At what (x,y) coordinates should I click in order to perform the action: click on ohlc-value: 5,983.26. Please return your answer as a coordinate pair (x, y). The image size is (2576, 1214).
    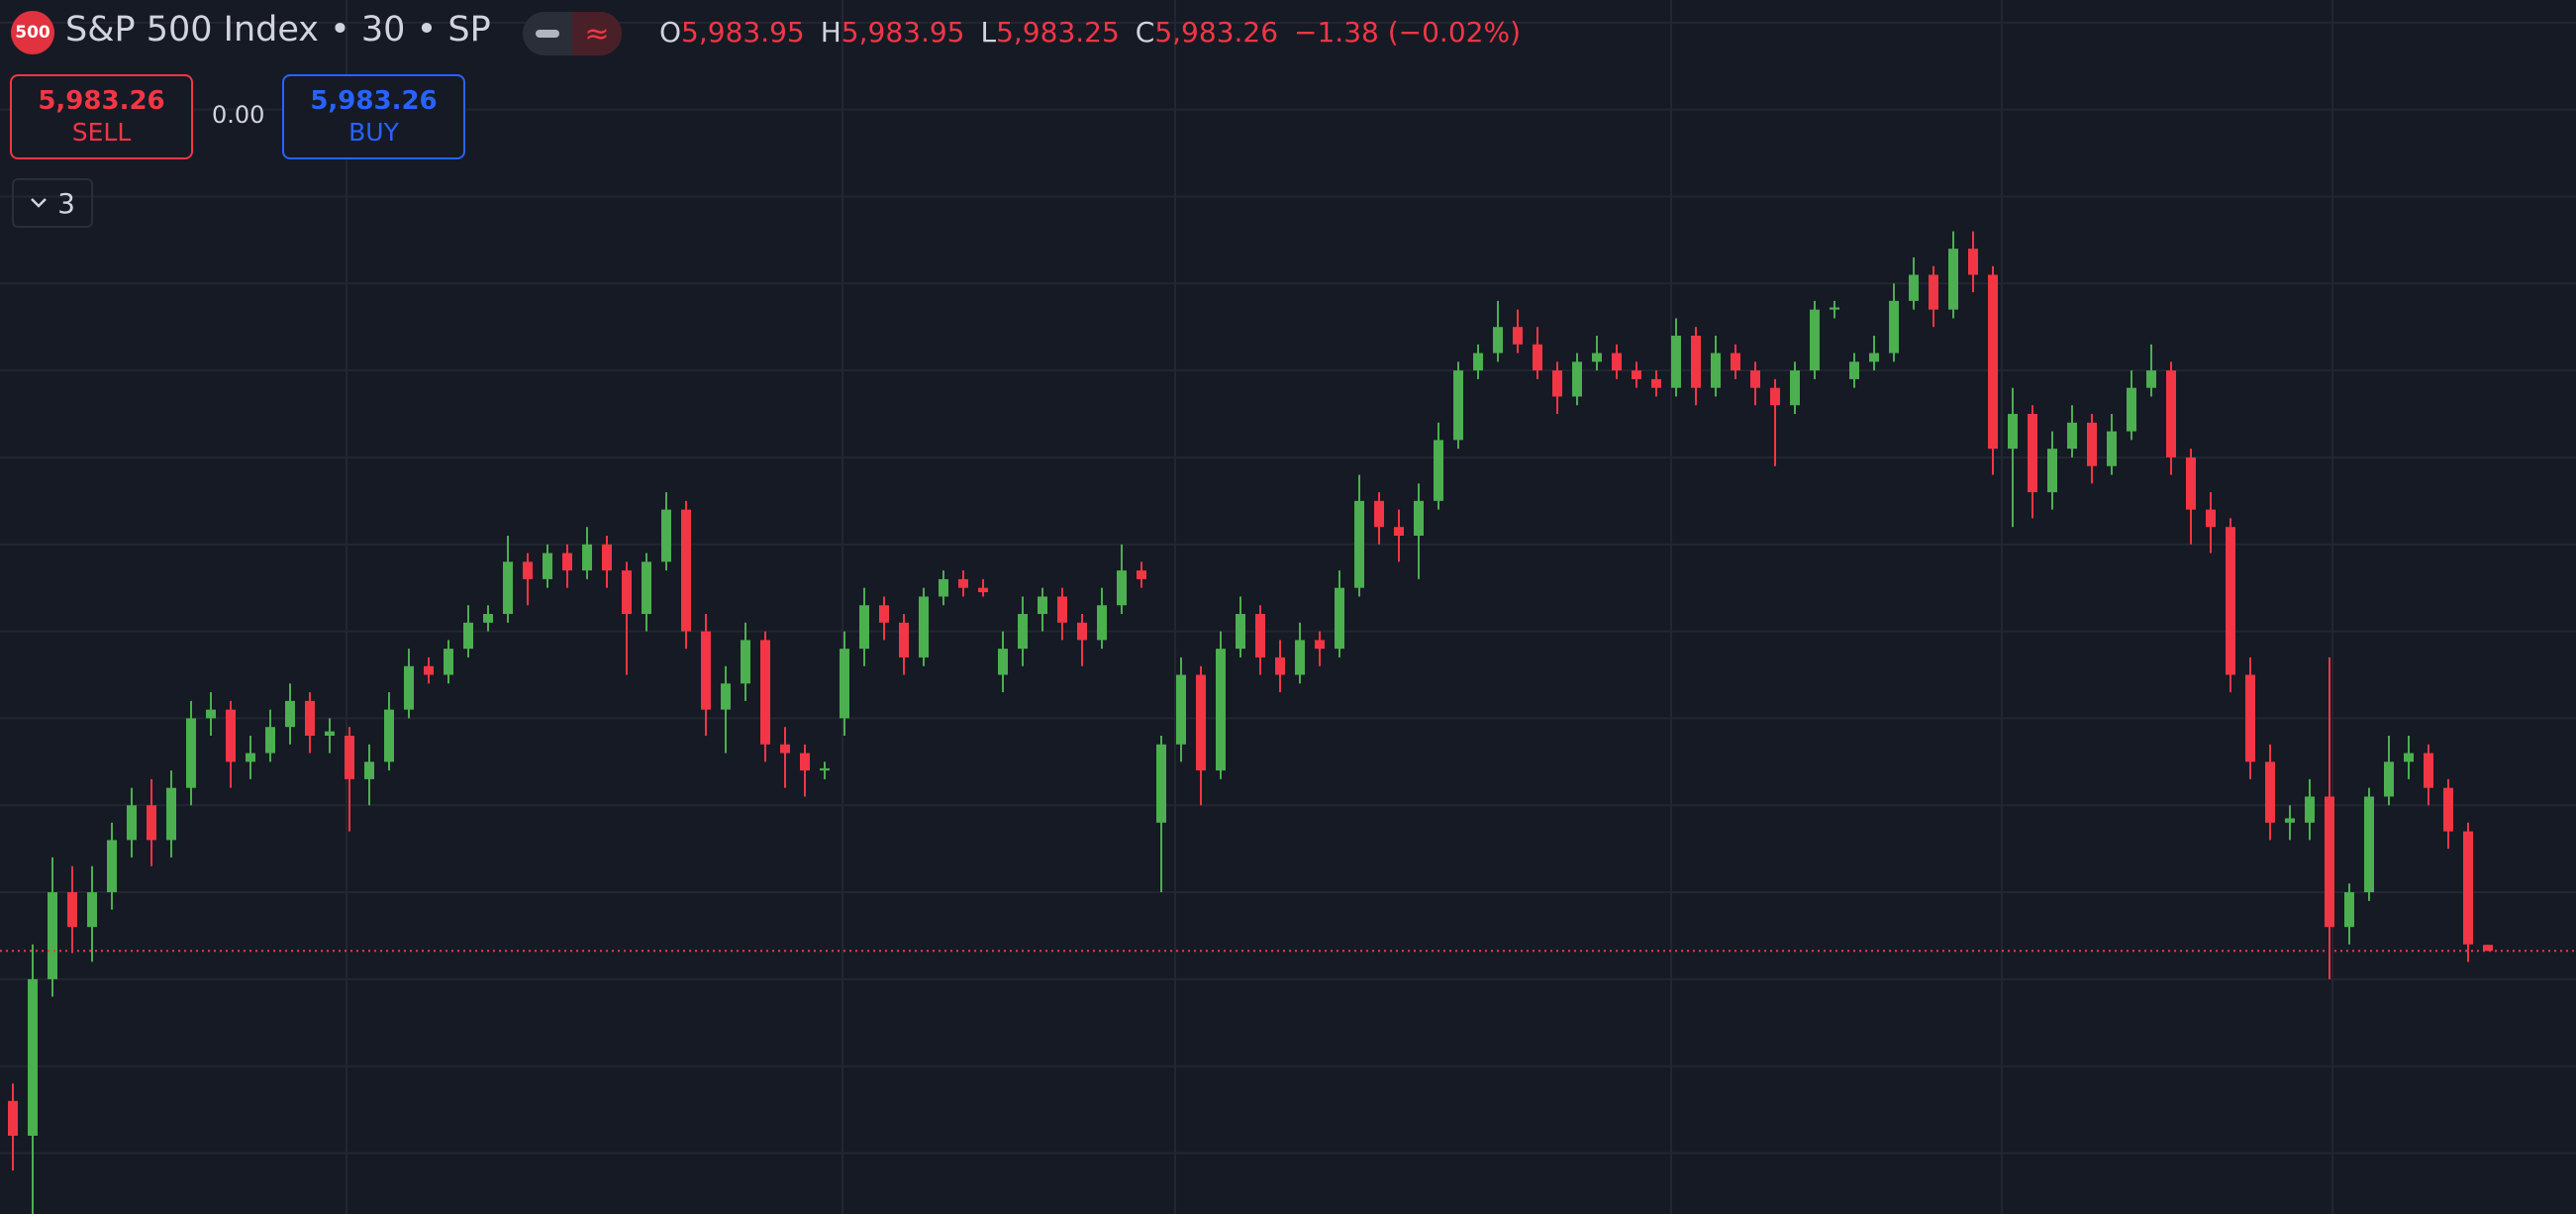
    Looking at the image, I should click on (1217, 32).